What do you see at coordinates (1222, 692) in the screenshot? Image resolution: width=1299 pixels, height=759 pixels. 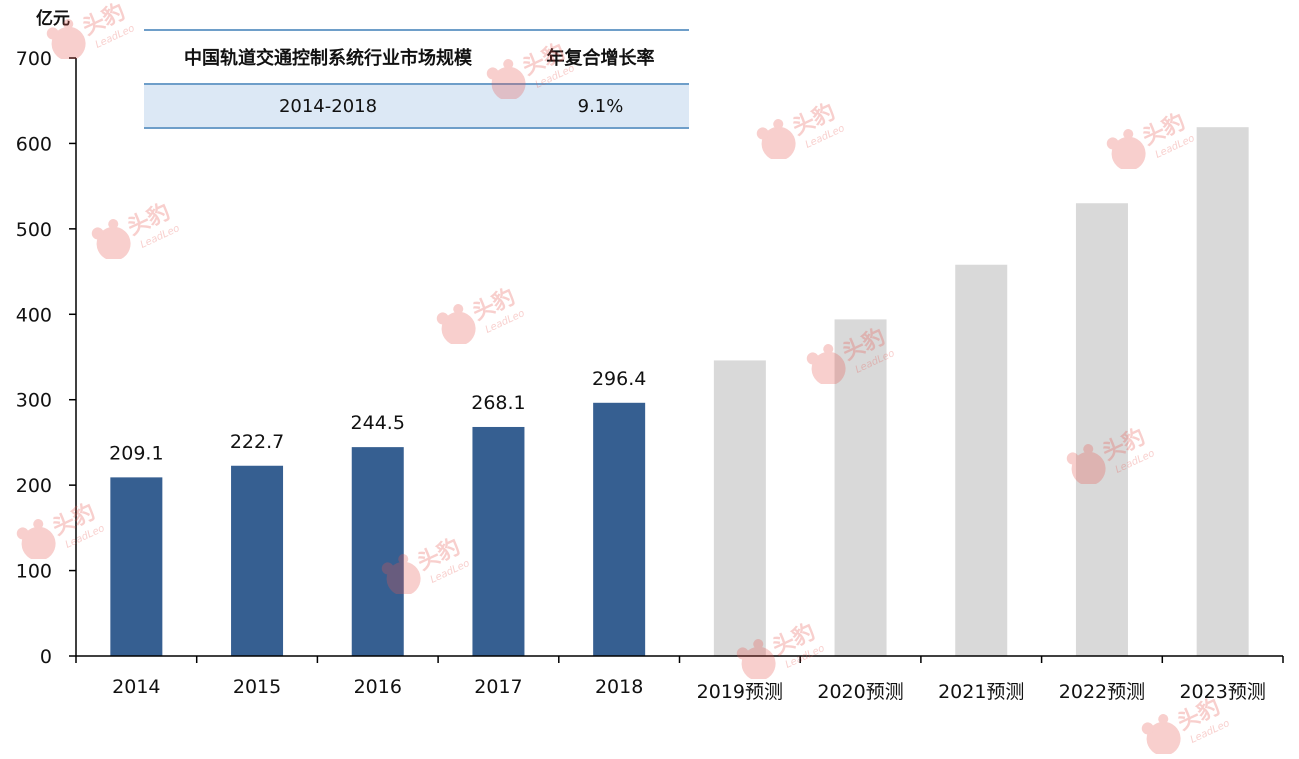 I see `x-tick-label: 2023预测` at bounding box center [1222, 692].